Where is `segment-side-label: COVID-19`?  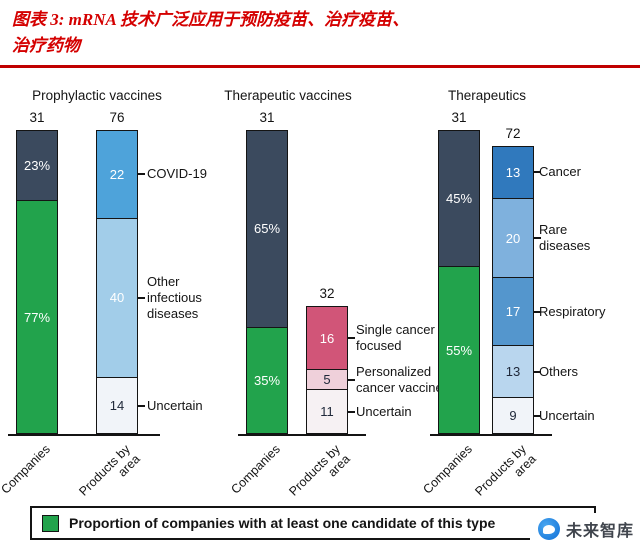 segment-side-label: COVID-19 is located at coordinates (177, 173).